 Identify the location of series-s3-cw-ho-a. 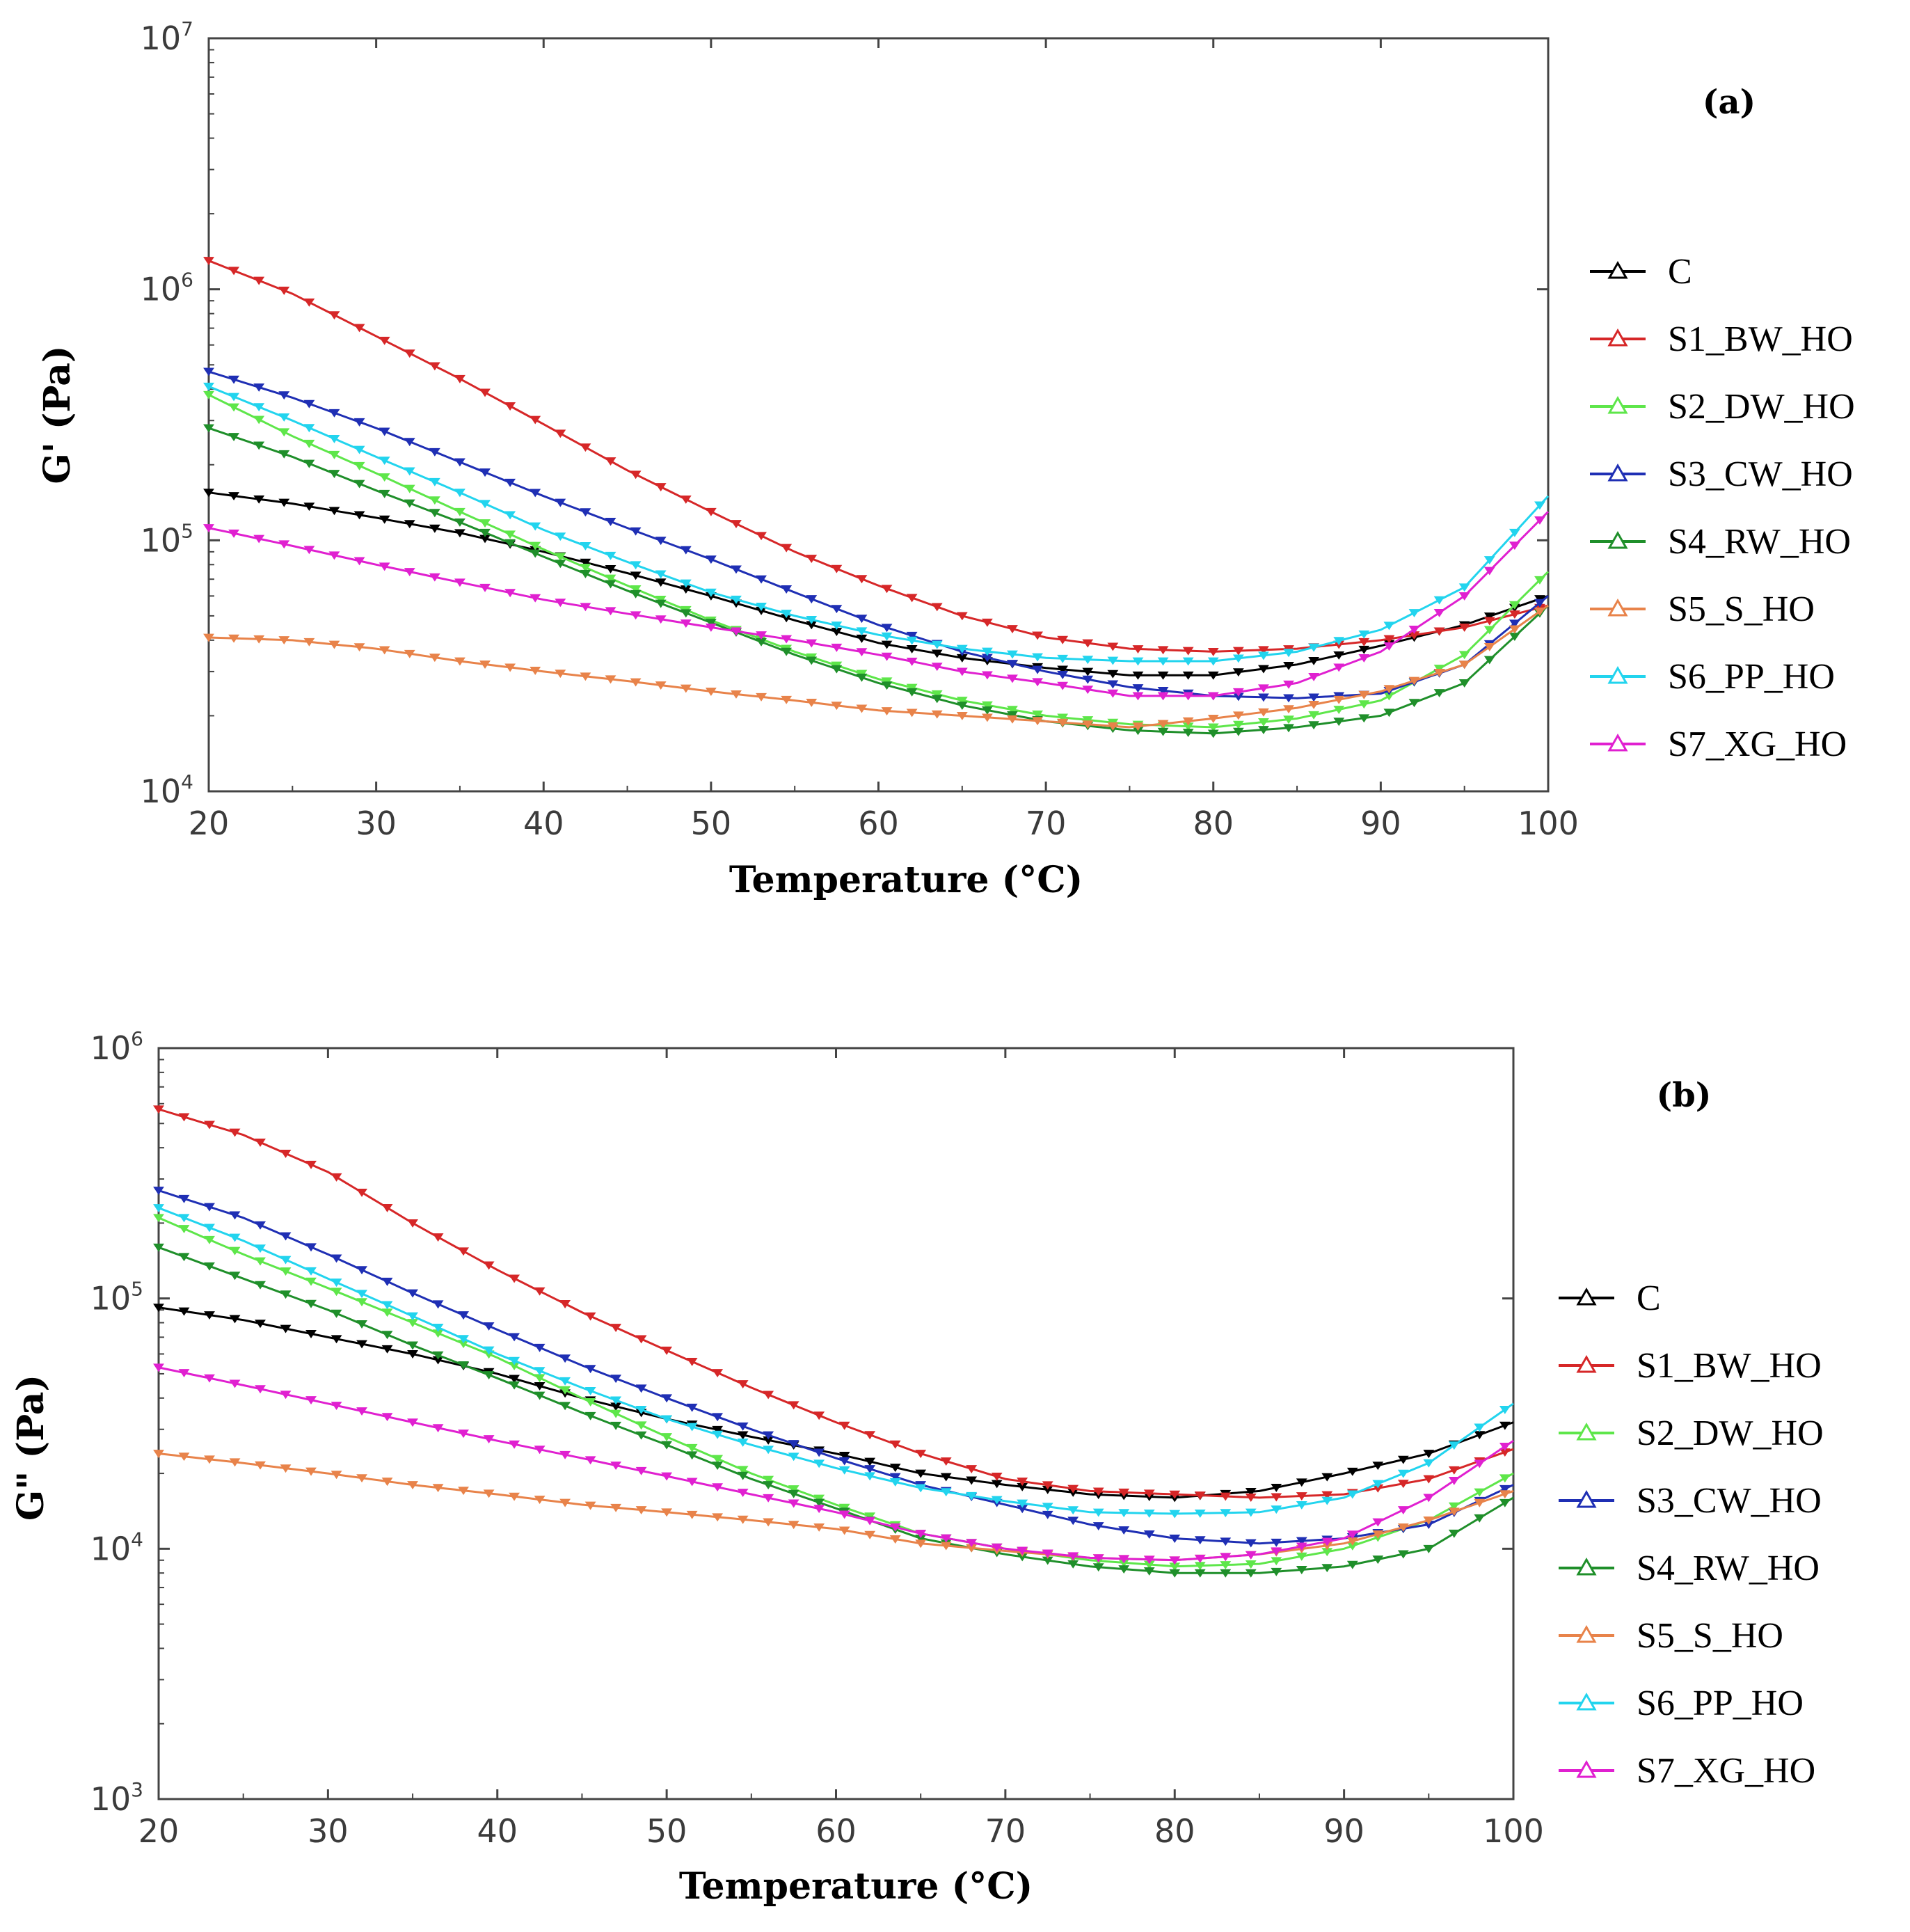
(876, 535).